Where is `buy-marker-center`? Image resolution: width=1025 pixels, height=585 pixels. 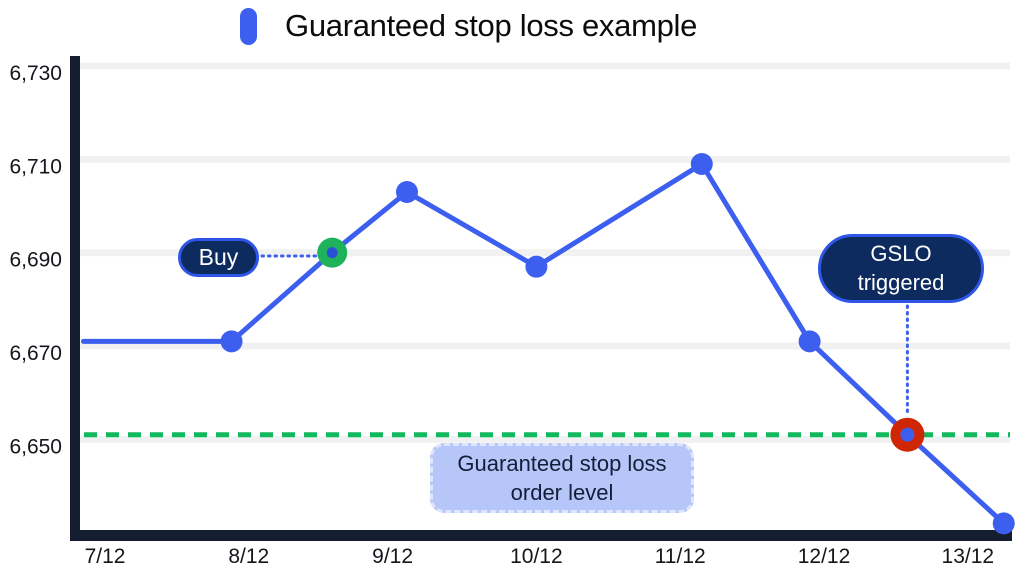 buy-marker-center is located at coordinates (332, 253).